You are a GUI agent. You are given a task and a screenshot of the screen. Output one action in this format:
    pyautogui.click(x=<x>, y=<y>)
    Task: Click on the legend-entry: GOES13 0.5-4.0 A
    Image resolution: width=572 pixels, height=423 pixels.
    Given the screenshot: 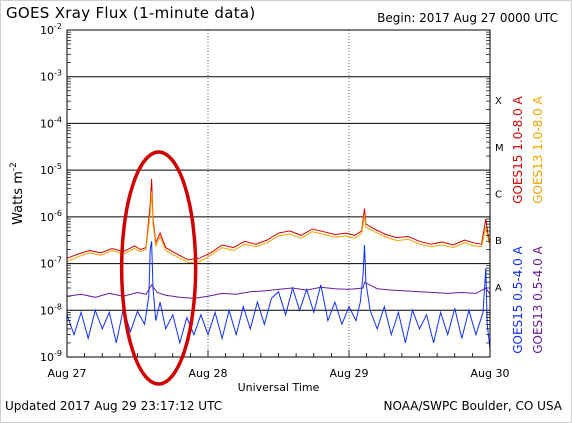 What is the action you would take?
    pyautogui.click(x=538, y=299)
    